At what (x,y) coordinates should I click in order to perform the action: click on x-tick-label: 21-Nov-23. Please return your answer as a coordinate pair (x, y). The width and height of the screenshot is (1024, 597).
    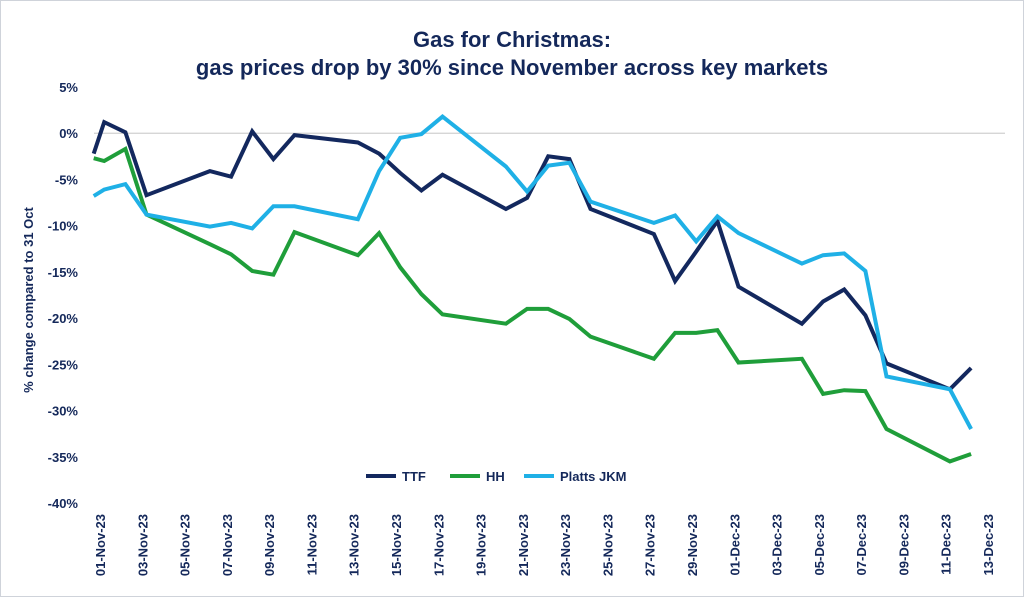
    Looking at the image, I should click on (523, 545).